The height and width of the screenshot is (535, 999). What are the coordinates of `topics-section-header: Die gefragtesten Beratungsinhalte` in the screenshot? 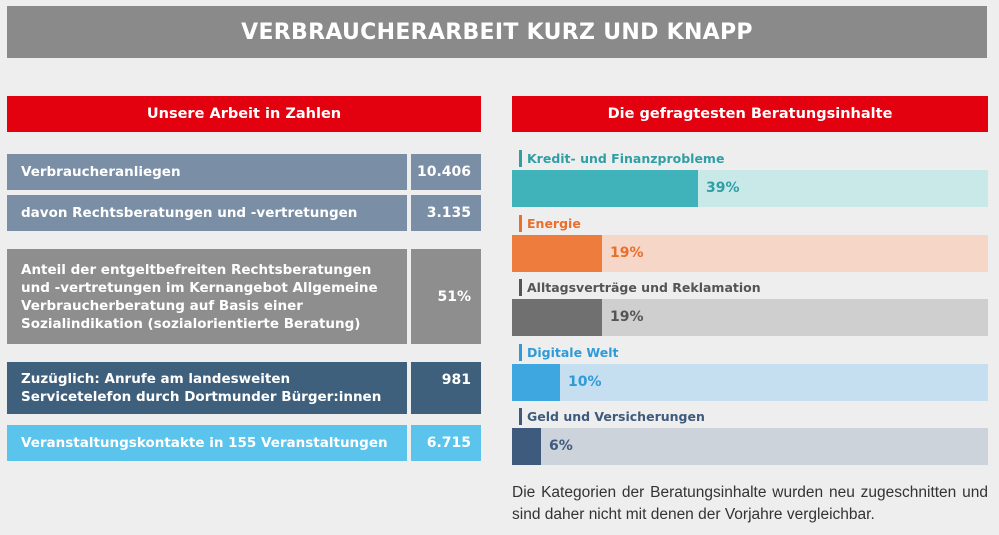 It's located at (750, 114).